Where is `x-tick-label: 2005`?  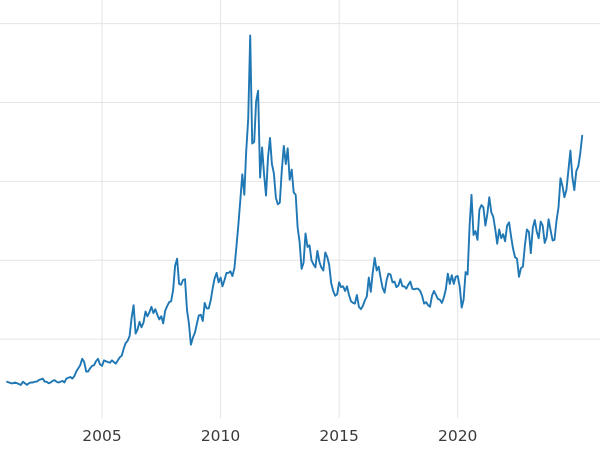
x-tick-label: 2005 is located at coordinates (101, 436).